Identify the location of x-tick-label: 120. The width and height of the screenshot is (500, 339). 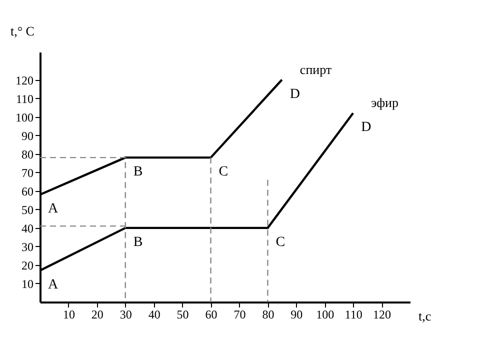
(382, 315).